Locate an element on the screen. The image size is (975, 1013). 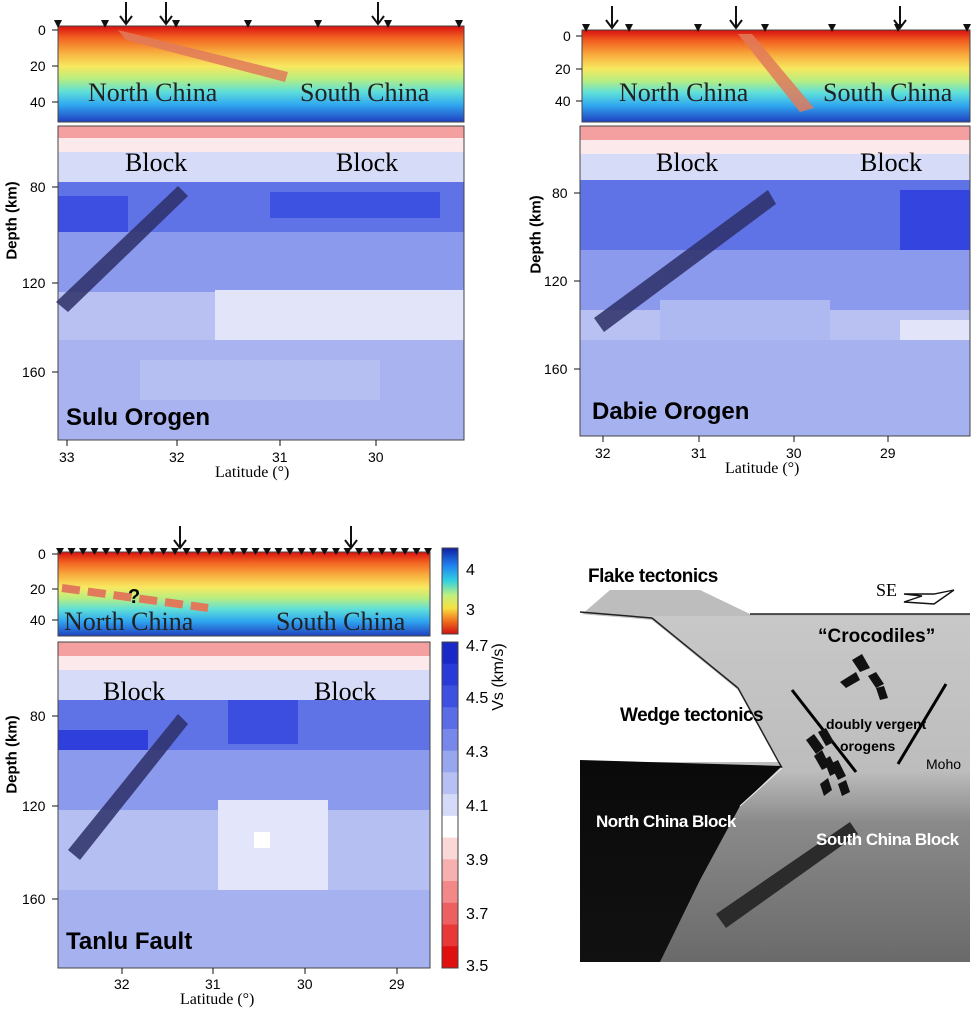
mantle-colorbar is located at coordinates (450, 805).